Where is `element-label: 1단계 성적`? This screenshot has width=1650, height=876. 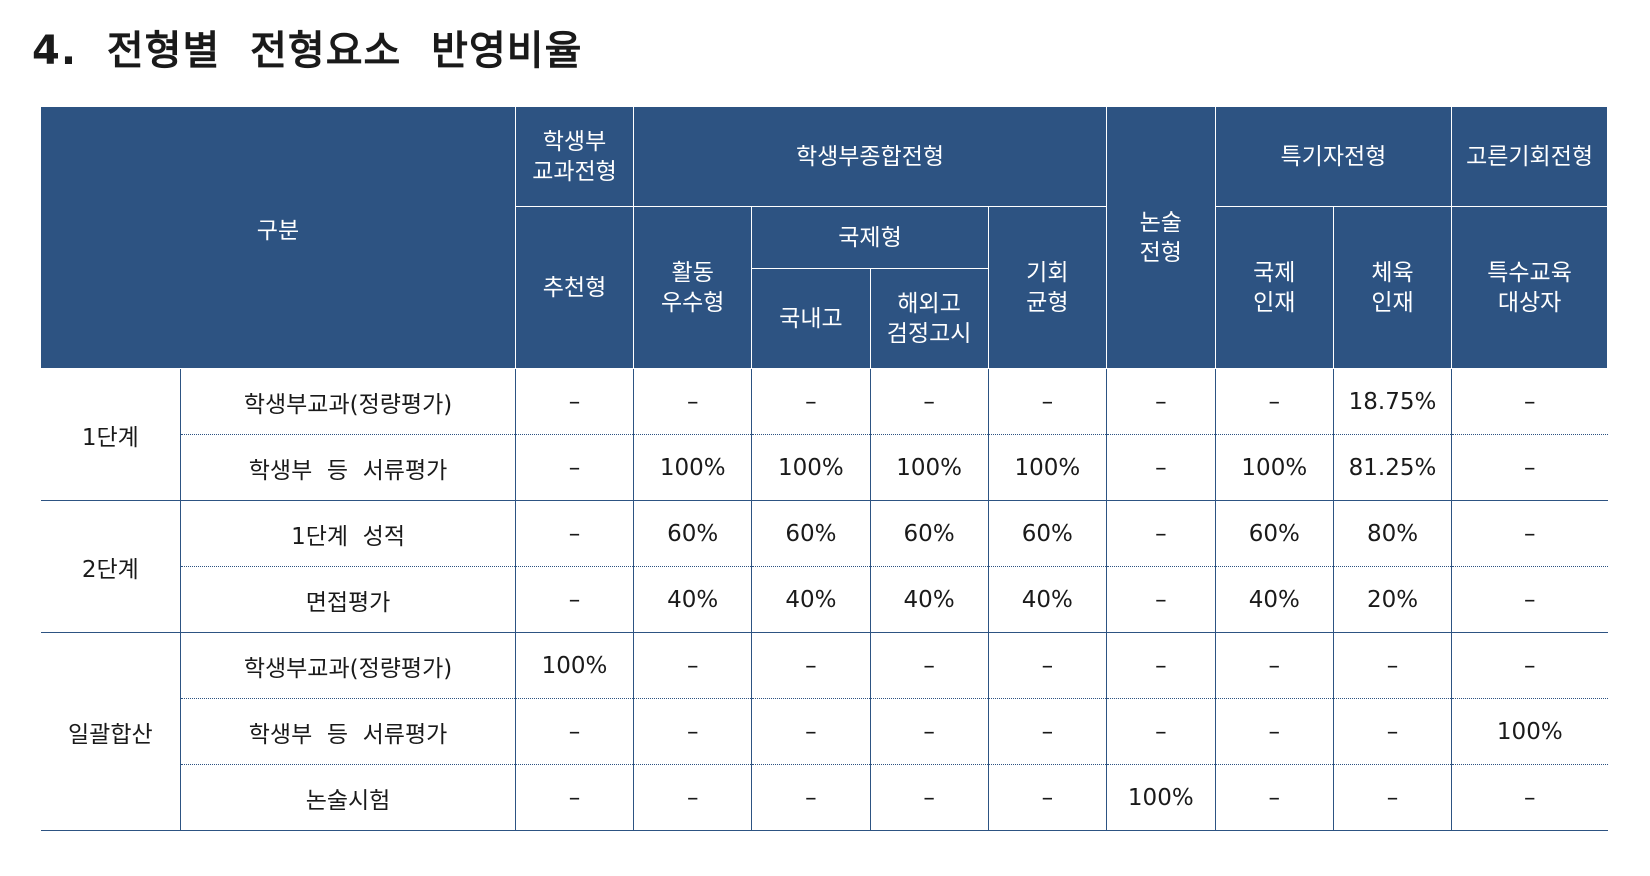
element-label: 1단계 성적 is located at coordinates (348, 533).